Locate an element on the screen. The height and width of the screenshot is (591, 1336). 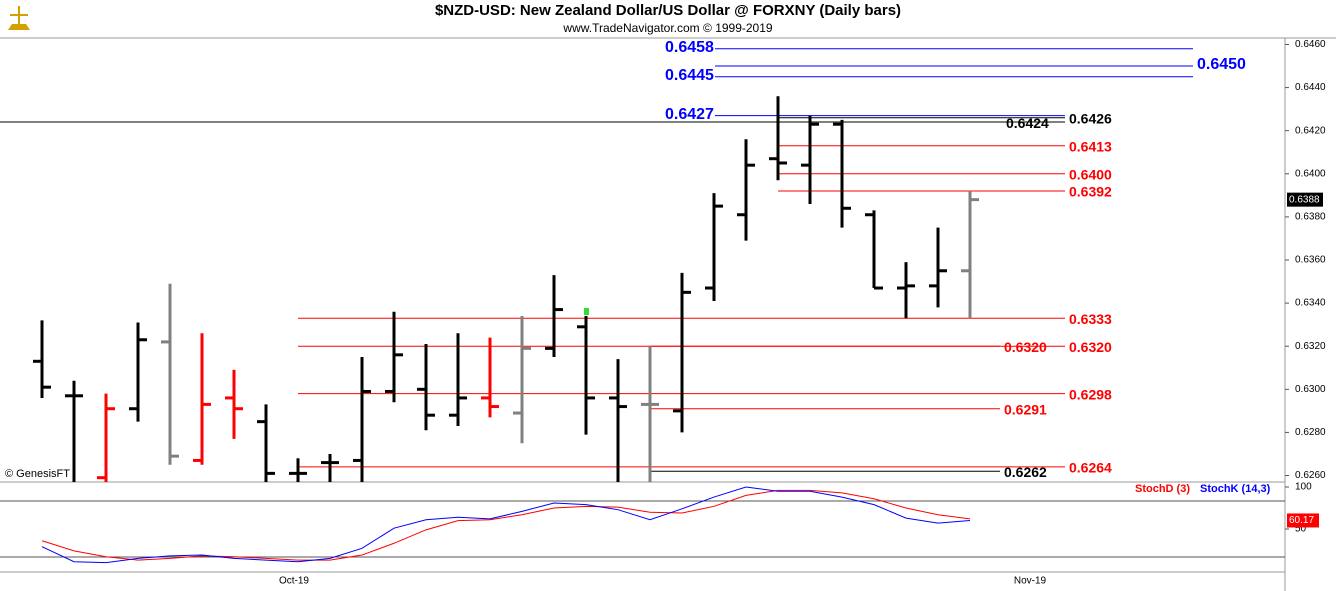
last-price-box is located at coordinates (1305, 199).